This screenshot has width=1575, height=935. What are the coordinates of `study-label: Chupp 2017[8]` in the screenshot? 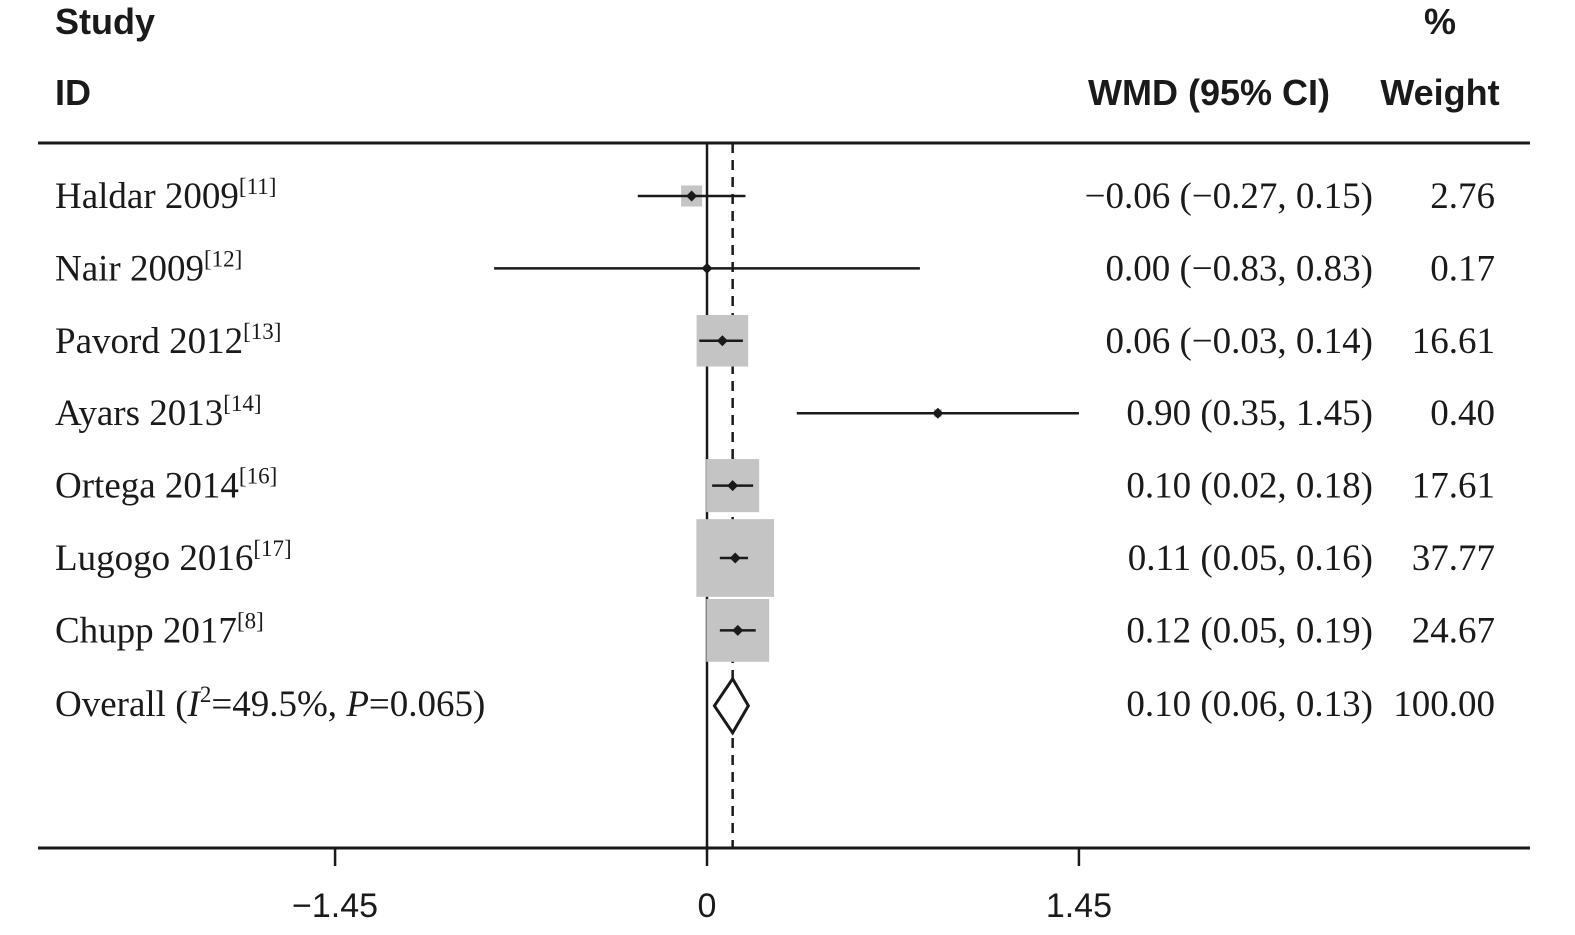 It's located at (159, 629).